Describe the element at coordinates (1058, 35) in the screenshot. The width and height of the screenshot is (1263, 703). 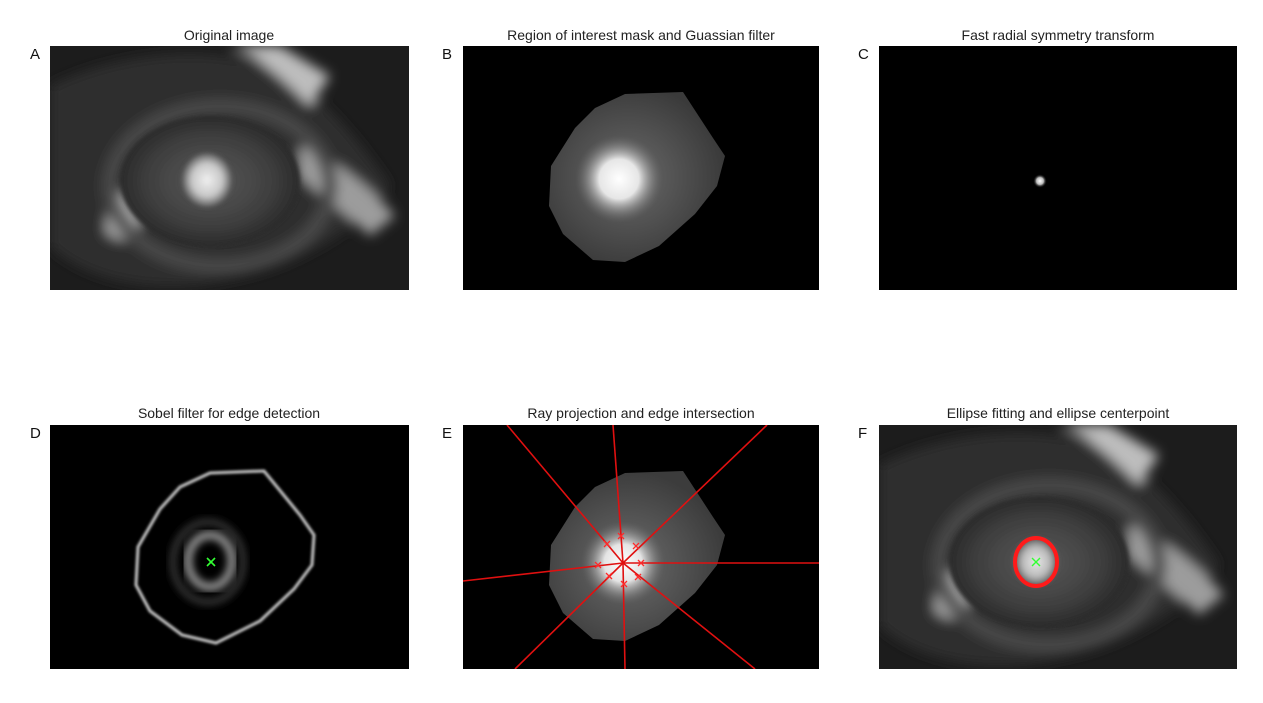
I see `panel-title-c: Fast radial symmetry transform` at that location.